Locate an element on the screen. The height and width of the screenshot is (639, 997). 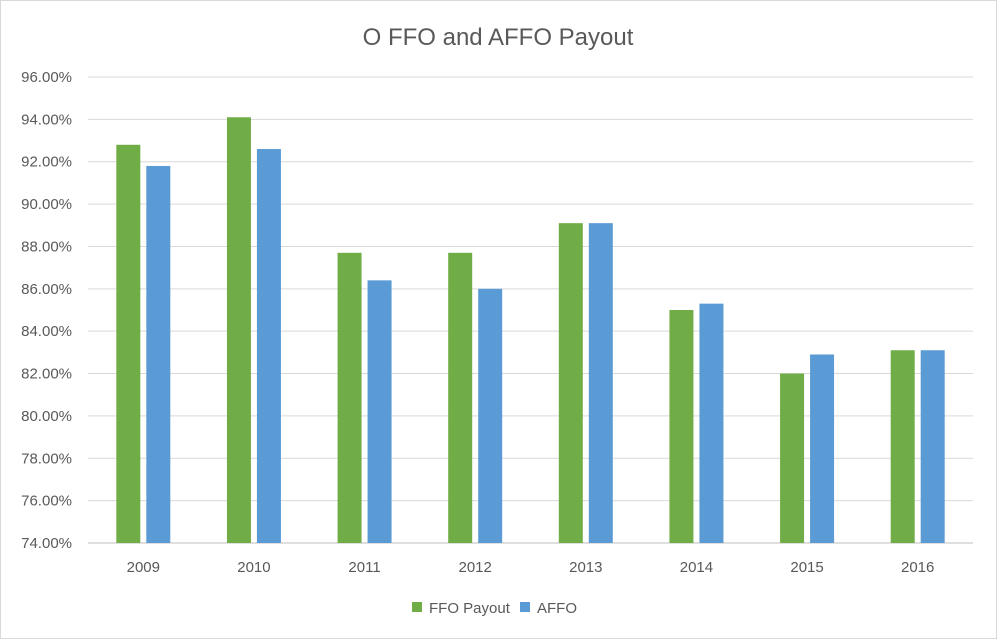
bar-affo-2015 is located at coordinates (822, 448).